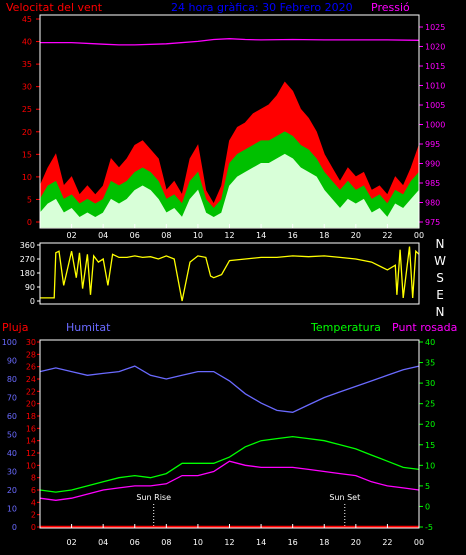 The height and width of the screenshot is (555, 466). I want to click on compass-label: N, so click(440, 312).